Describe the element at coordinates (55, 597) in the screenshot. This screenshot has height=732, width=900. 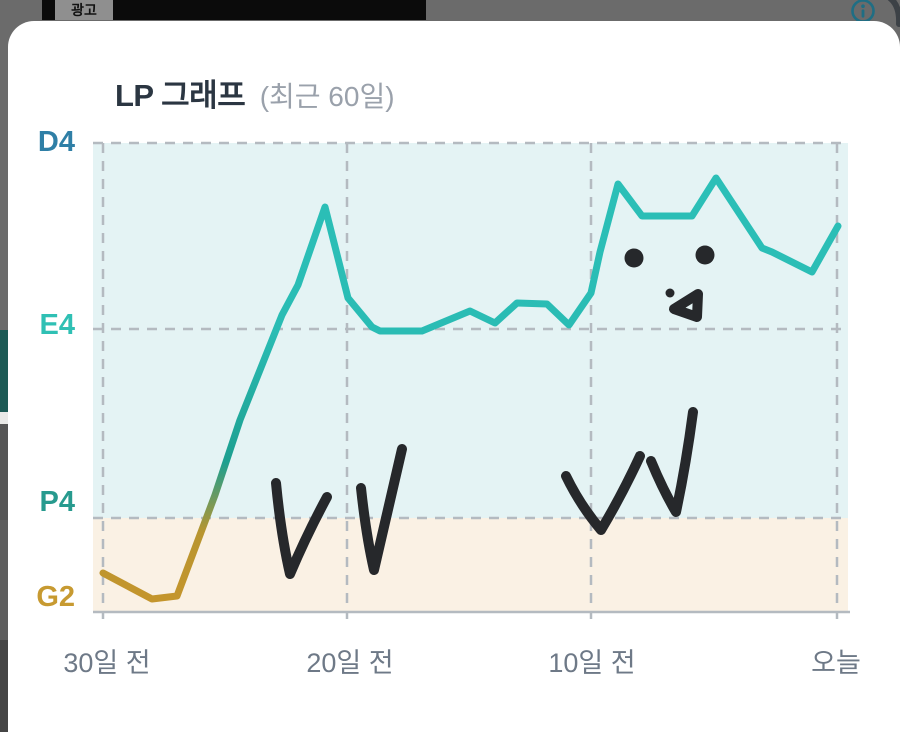
I see `y-tick-g2: G2` at that location.